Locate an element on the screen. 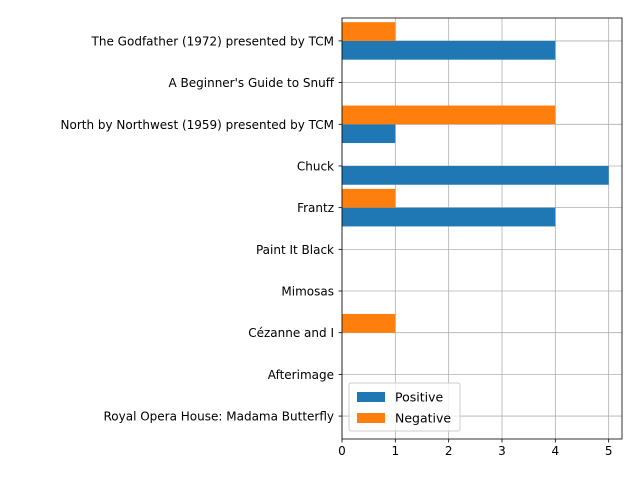 The height and width of the screenshot is (478, 640). legend-label-negative: Negative is located at coordinates (423, 418).